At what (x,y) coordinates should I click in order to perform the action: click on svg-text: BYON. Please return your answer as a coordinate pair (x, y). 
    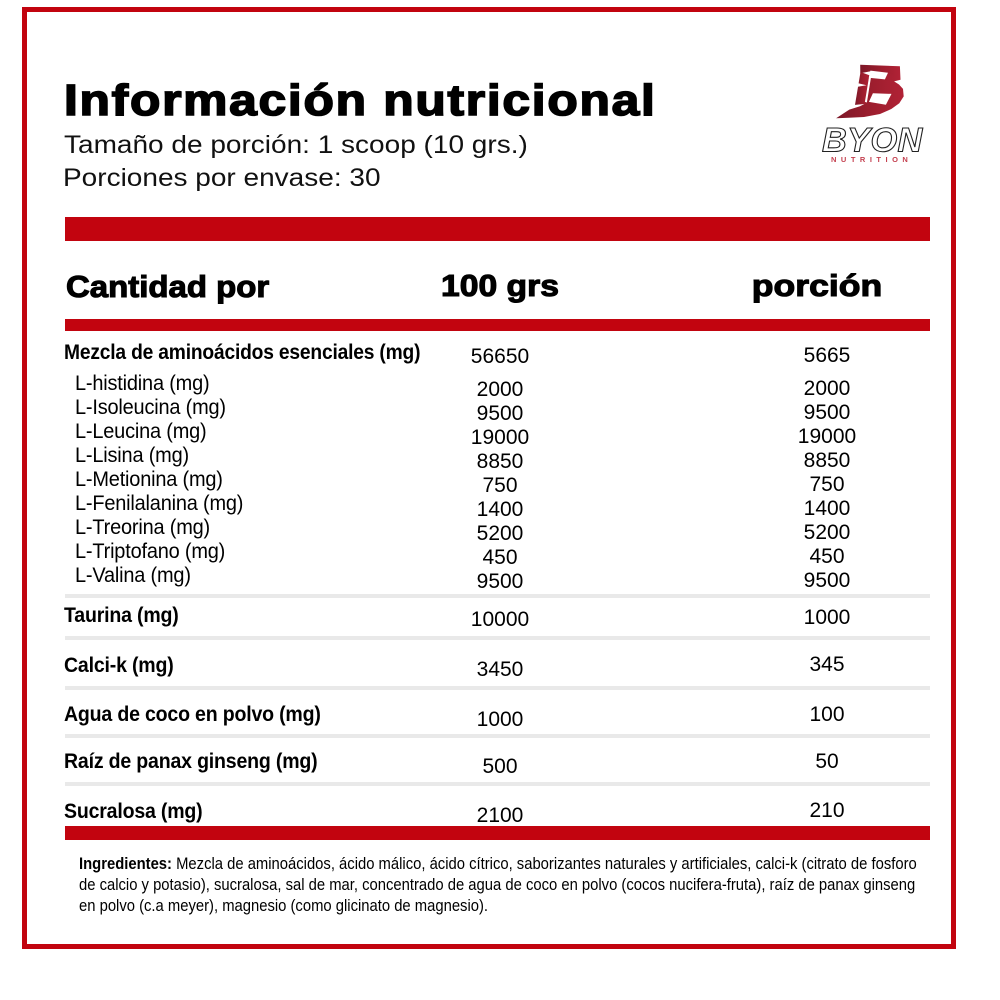
    Looking at the image, I should click on (873, 141).